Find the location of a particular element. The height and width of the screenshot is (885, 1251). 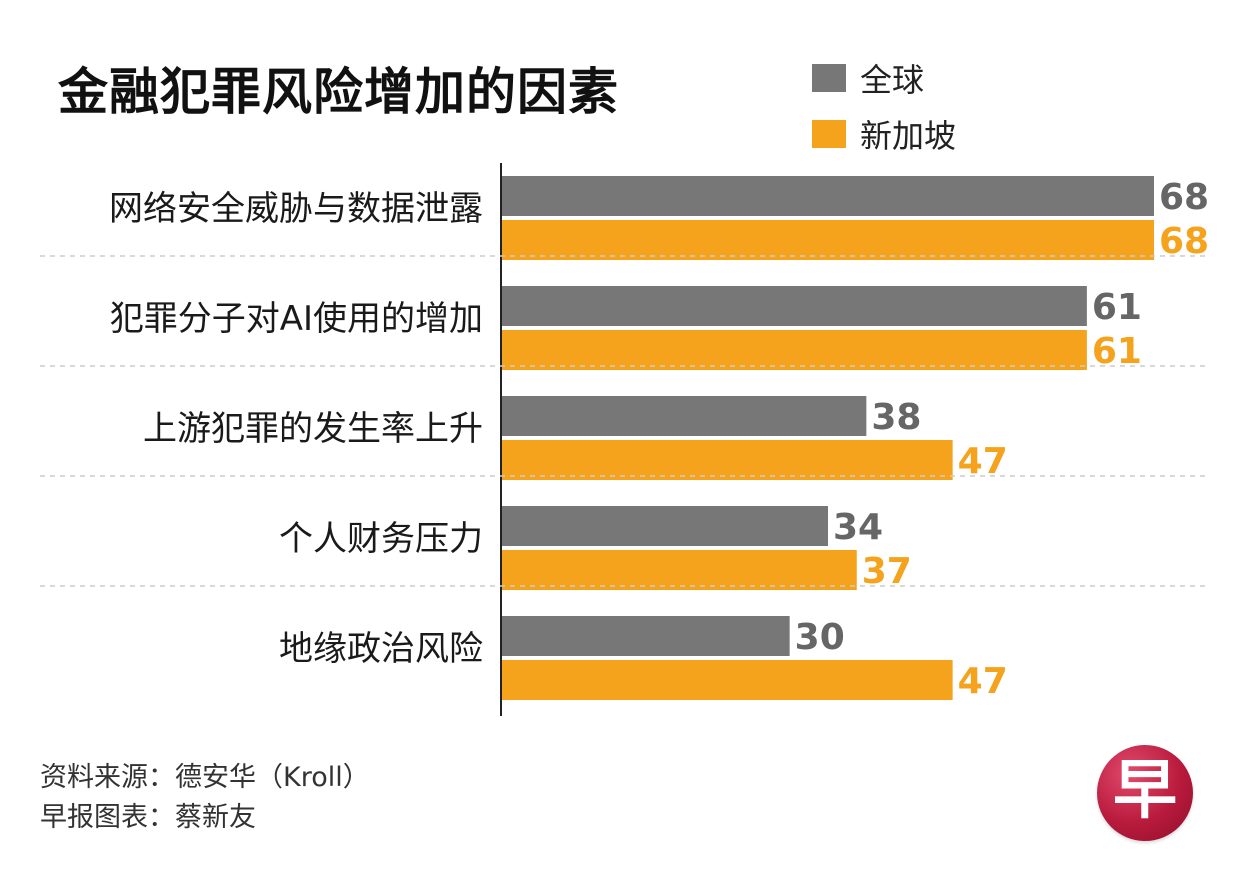

value-label-global: 38 is located at coordinates (896, 417).